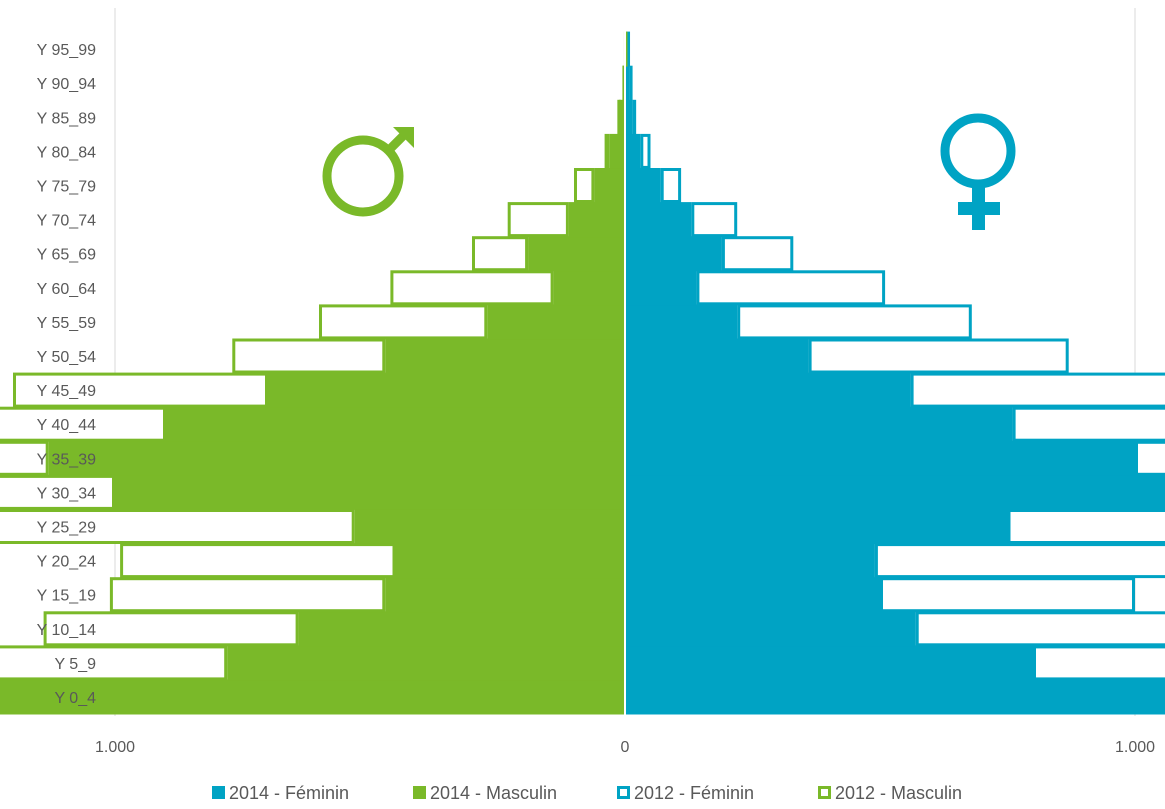 The height and width of the screenshot is (809, 1165). I want to click on legend-label: 2014 - Masculin, so click(493, 793).